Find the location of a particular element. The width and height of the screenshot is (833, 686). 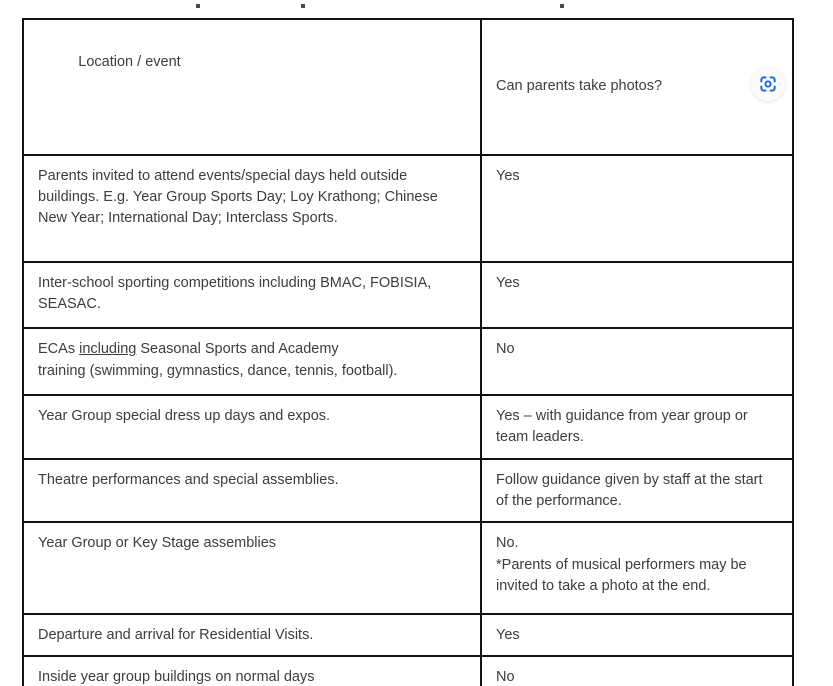

location-text: ECAs is located at coordinates (59, 349).